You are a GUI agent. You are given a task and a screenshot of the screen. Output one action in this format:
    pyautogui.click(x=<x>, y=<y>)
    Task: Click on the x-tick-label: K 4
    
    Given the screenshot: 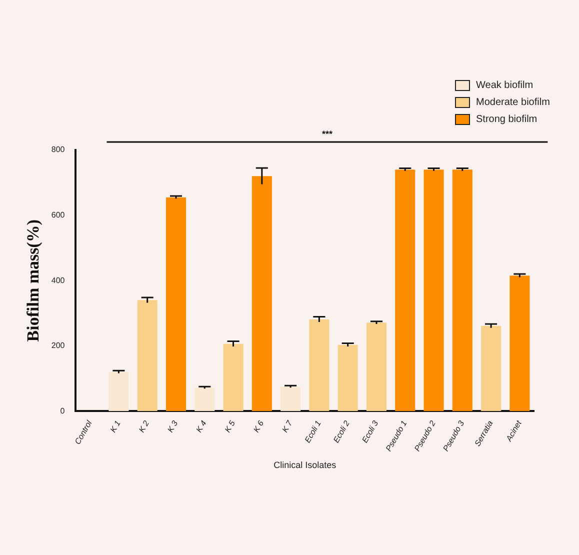 What is the action you would take?
    pyautogui.click(x=201, y=426)
    